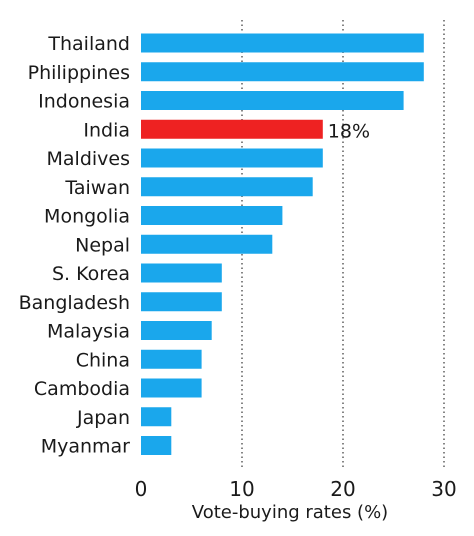  What do you see at coordinates (290, 512) in the screenshot?
I see `x-axis-title: Vote-buying rates (%)` at bounding box center [290, 512].